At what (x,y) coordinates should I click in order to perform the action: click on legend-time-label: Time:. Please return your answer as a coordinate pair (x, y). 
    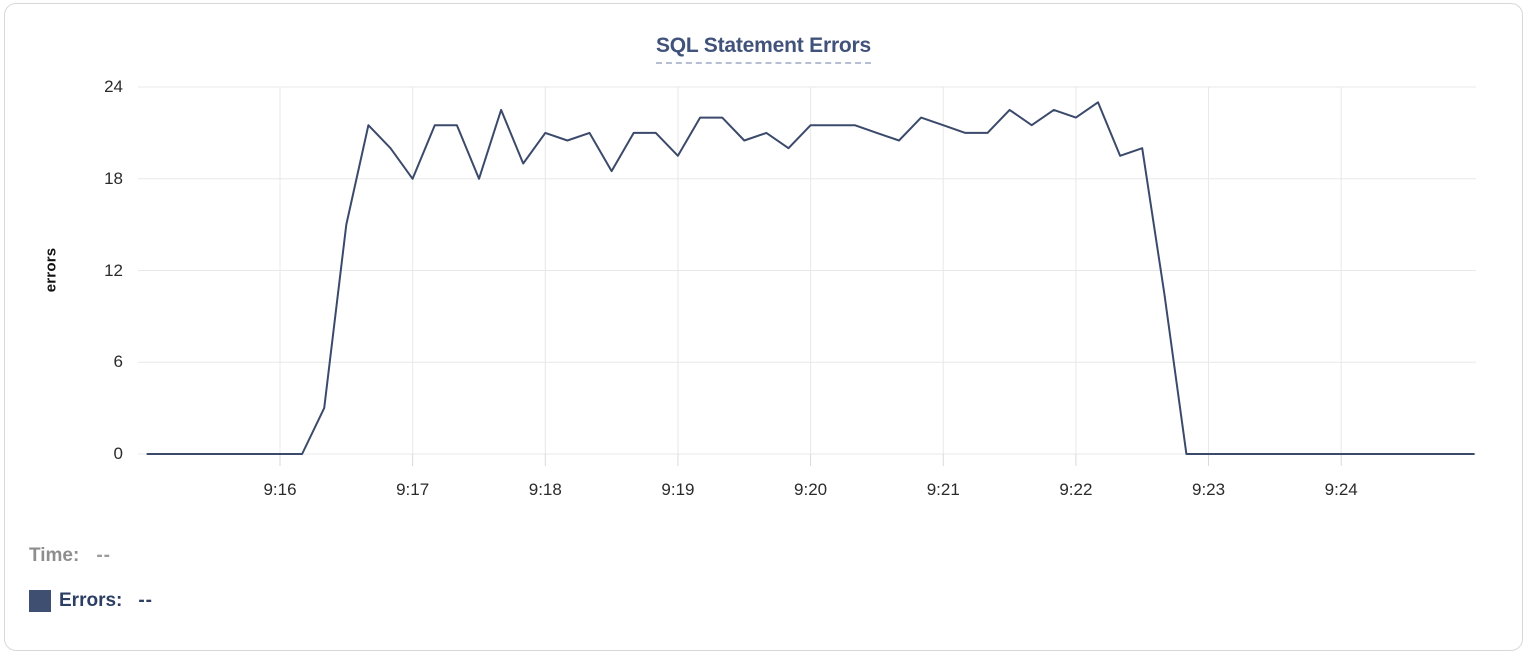
    Looking at the image, I should click on (54, 555).